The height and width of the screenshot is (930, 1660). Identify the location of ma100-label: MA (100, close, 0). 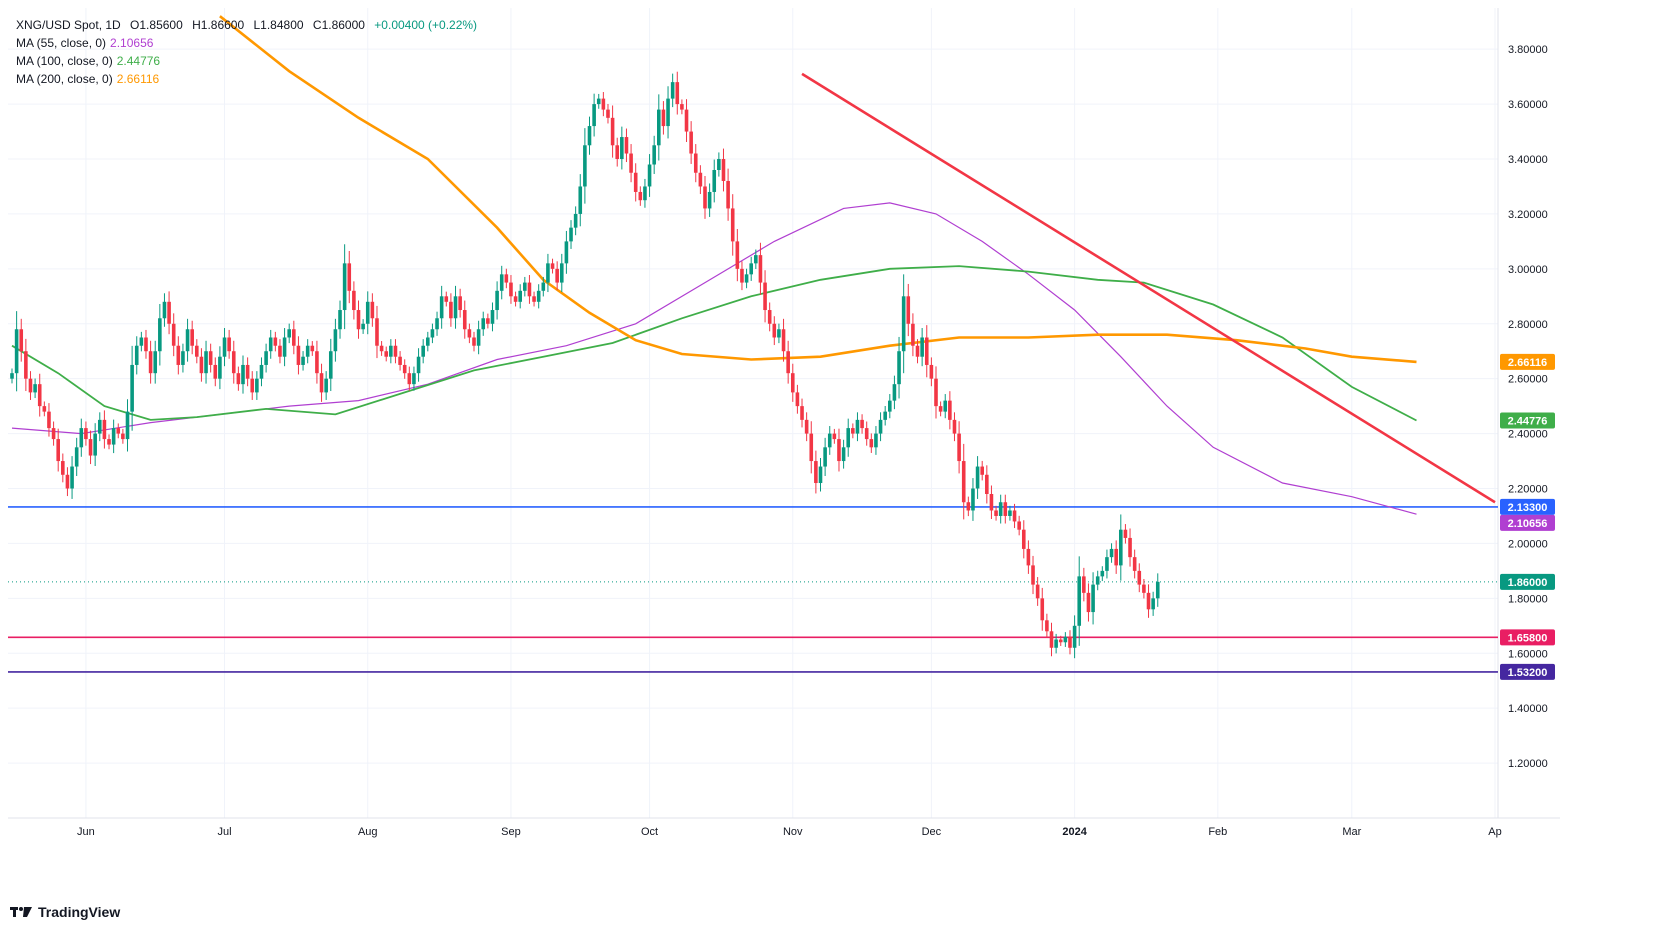
(64, 61).